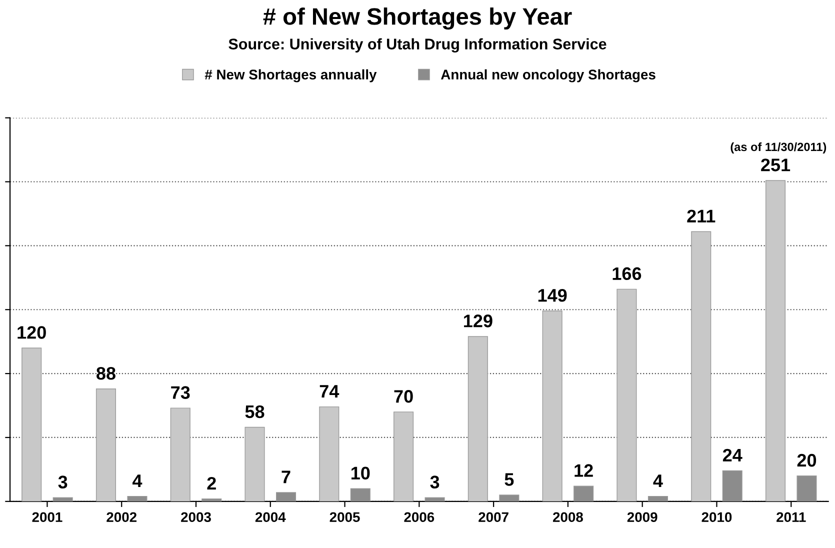 The height and width of the screenshot is (548, 835). I want to click on data-label: 88, so click(106, 373).